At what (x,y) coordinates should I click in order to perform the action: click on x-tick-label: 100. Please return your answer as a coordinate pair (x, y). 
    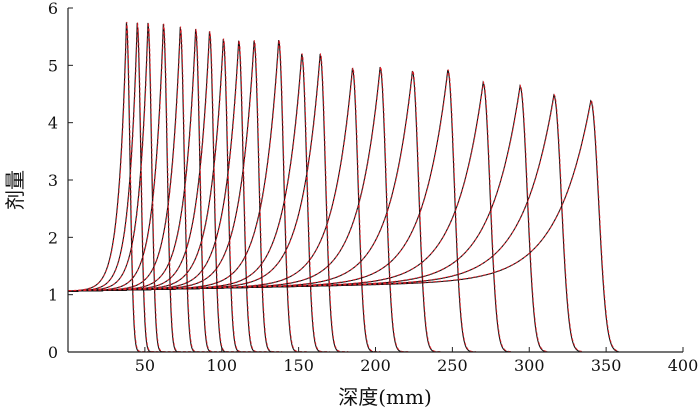
    Looking at the image, I should click on (221, 365).